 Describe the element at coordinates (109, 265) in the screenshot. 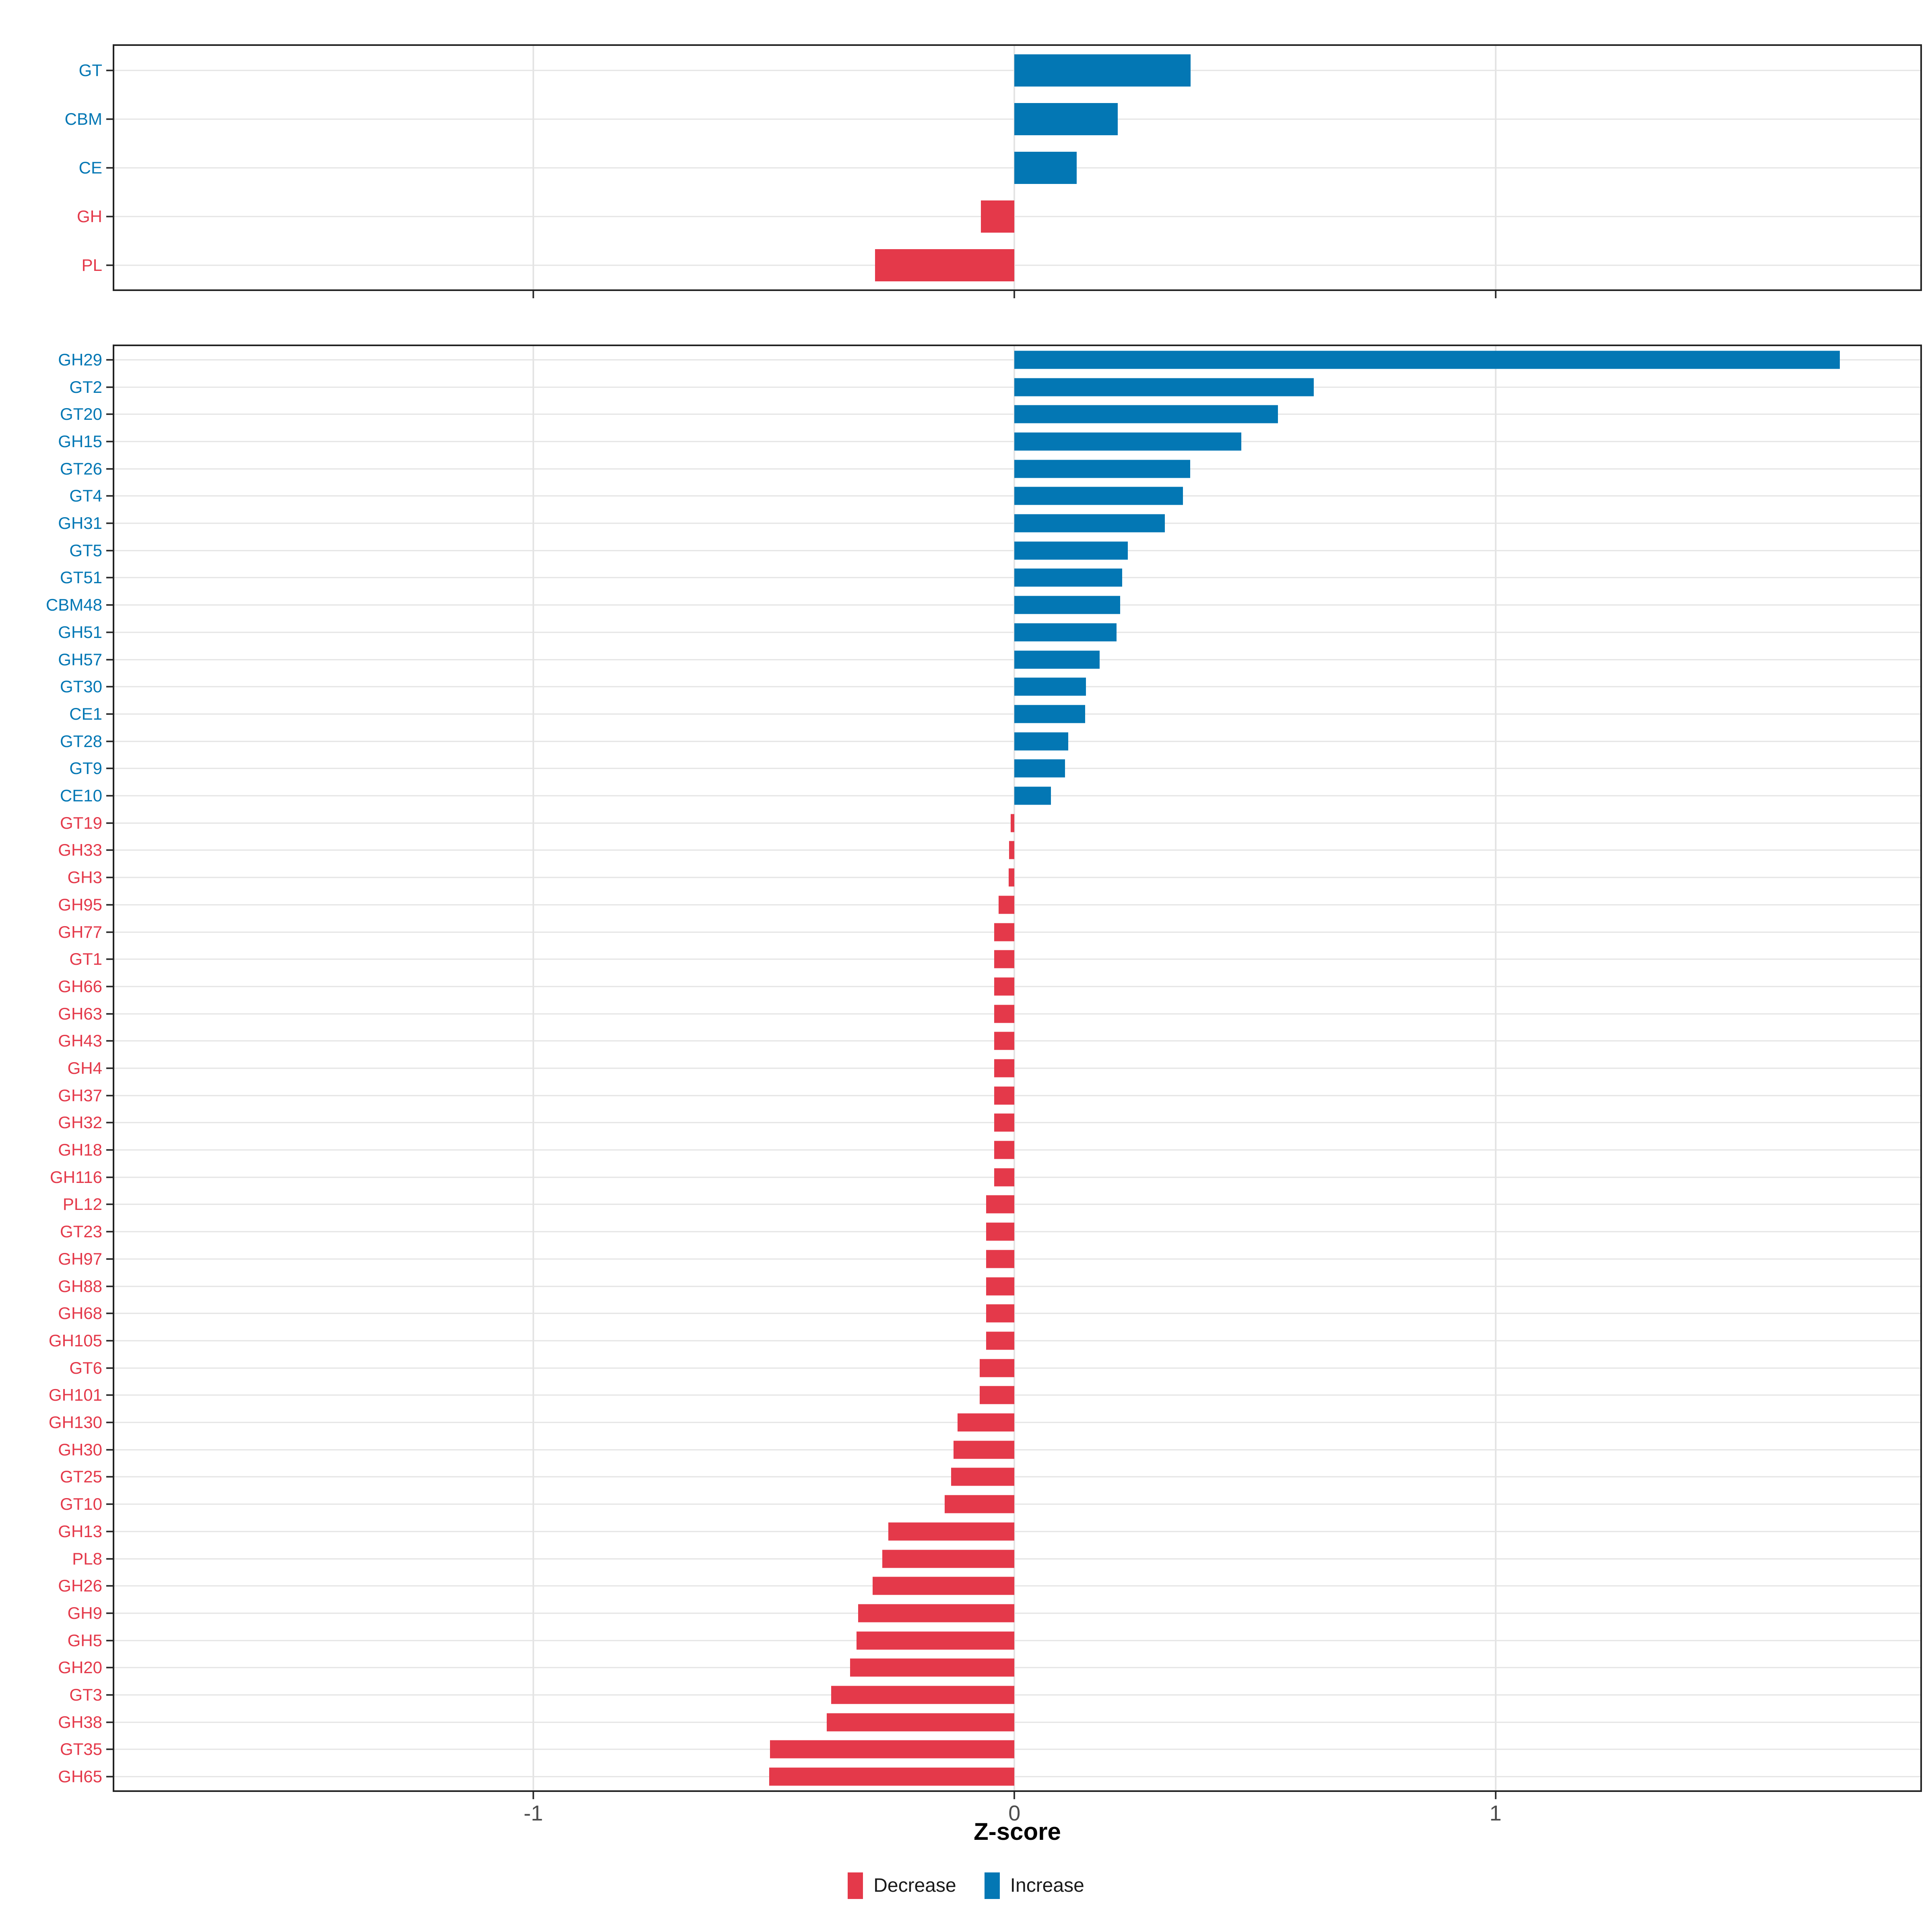

I see `y-tick-PL` at that location.